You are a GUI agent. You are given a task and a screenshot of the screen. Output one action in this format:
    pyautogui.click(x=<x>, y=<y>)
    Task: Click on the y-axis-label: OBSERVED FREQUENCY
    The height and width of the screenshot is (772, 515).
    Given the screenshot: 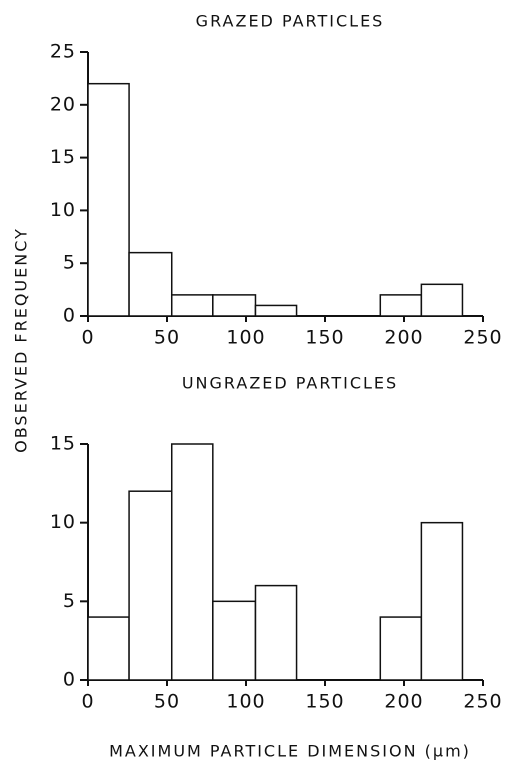 What is the action you would take?
    pyautogui.click(x=21, y=340)
    